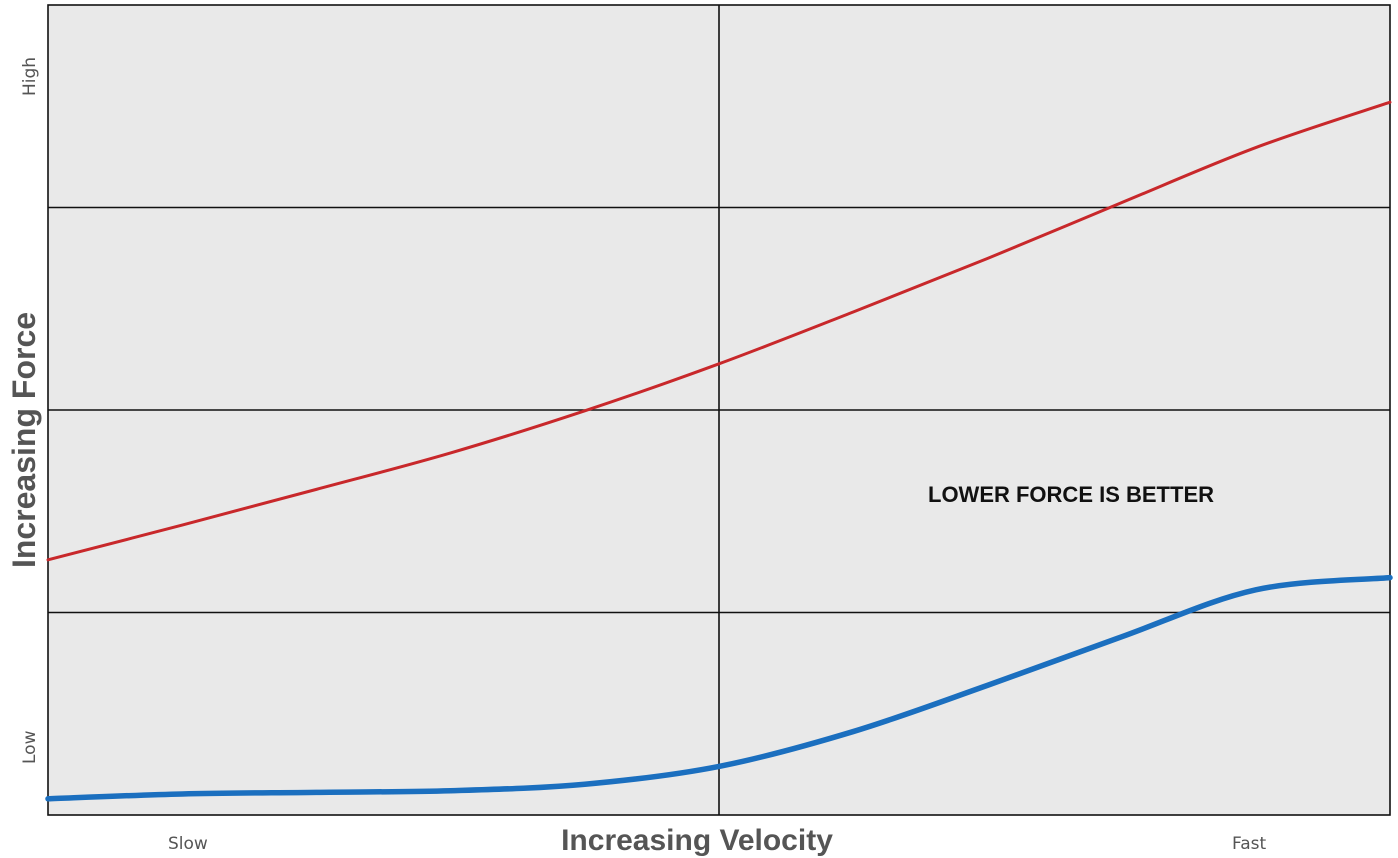 Image resolution: width=1398 pixels, height=858 pixels. I want to click on x-tick-label-fast: Fast, so click(1249, 844).